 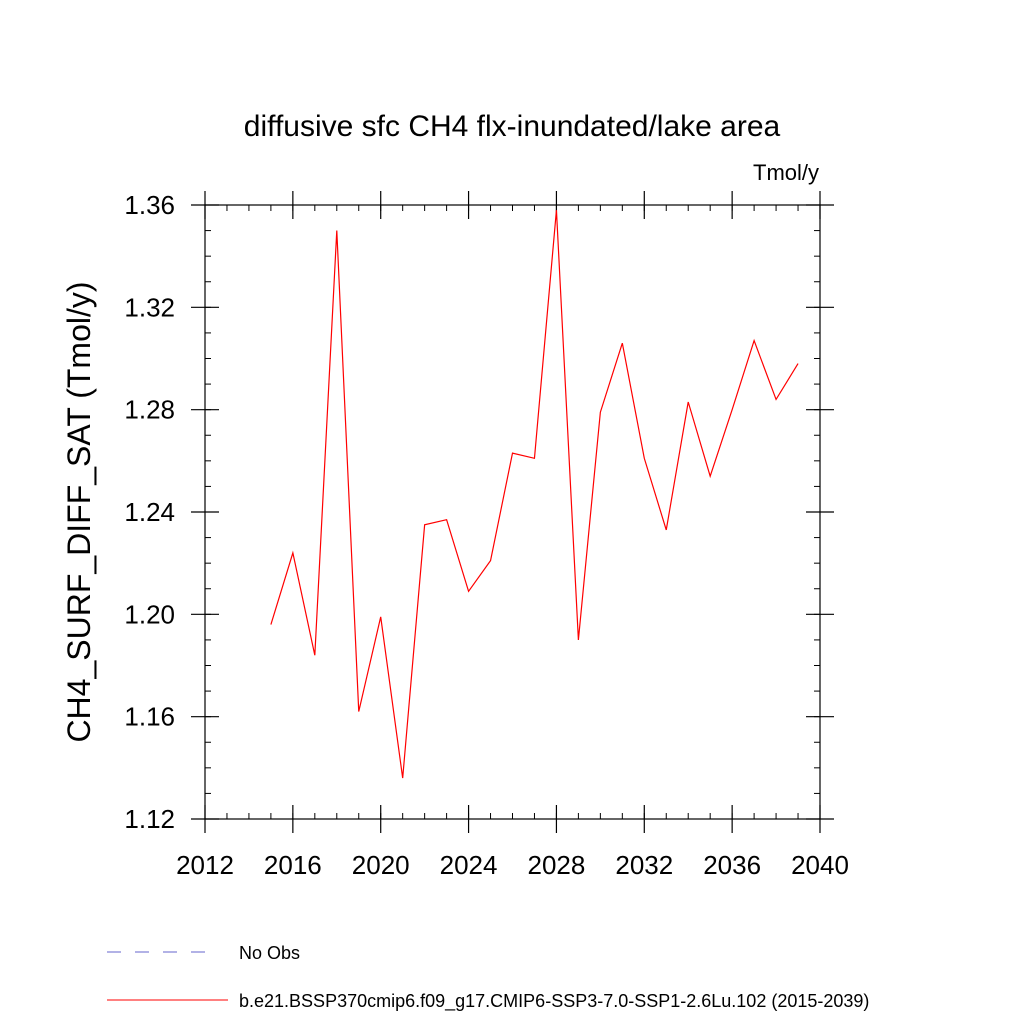 What do you see at coordinates (149, 307) in the screenshot?
I see `y-tick-label: 1.32` at bounding box center [149, 307].